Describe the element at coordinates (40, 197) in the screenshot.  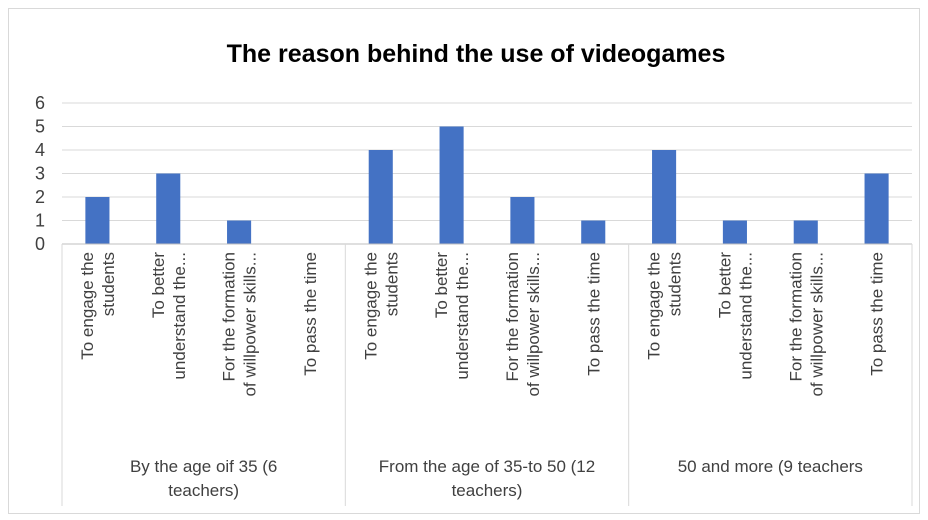
I see `y-tick-label: 2` at that location.